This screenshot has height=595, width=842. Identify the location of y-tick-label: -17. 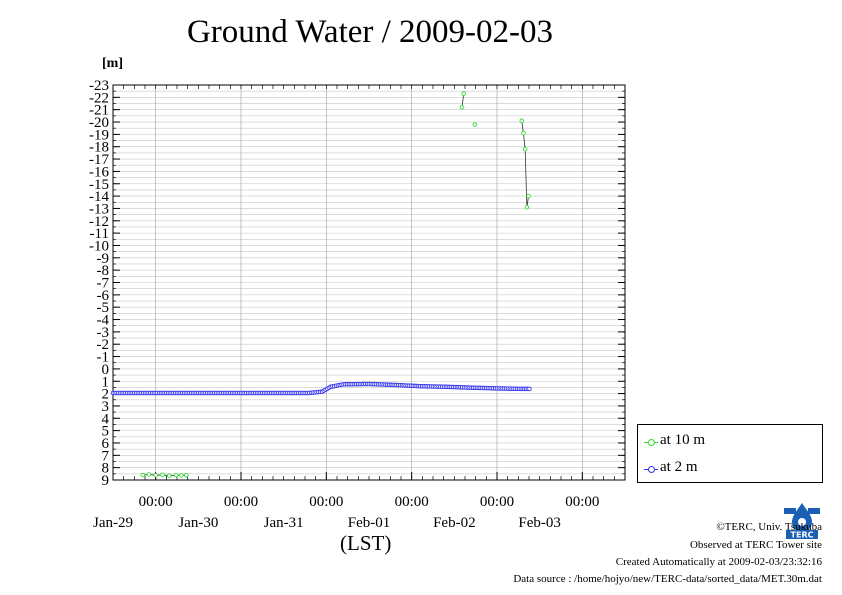
(99, 160).